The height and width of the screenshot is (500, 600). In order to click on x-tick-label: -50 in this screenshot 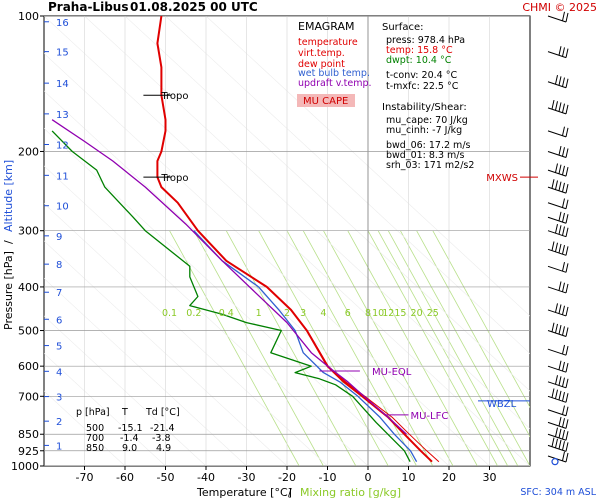, I will do `click(166, 477)`.